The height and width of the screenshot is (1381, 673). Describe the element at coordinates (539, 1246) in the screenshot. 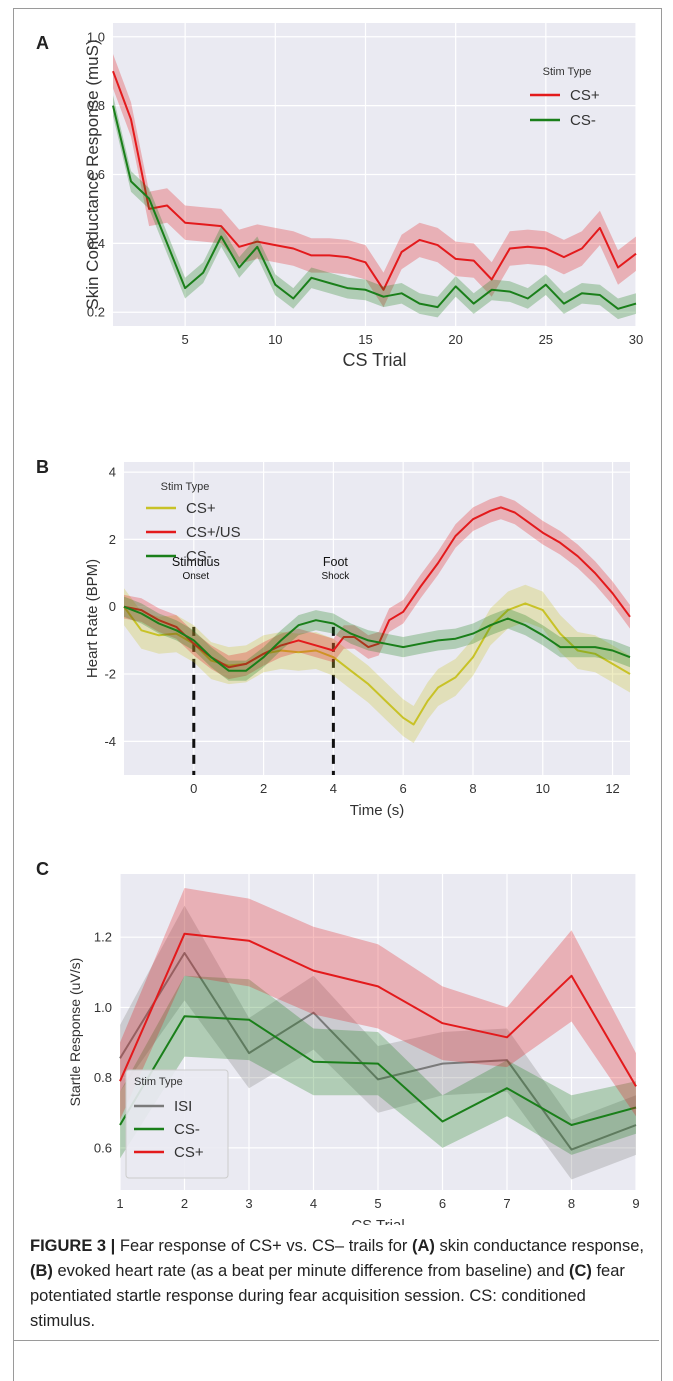

I see `caption-text-2: skin conductance response,` at that location.